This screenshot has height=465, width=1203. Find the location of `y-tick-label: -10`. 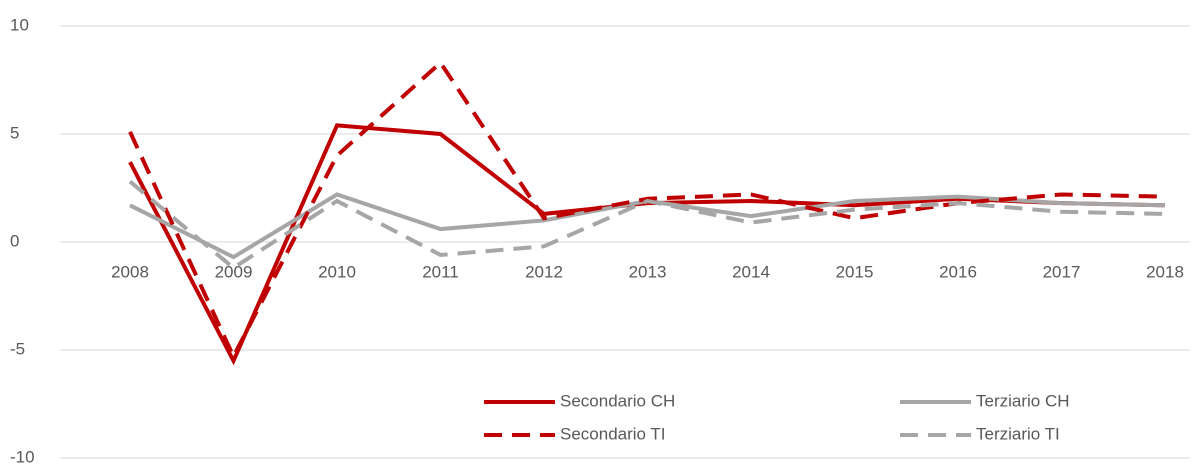

y-tick-label: -10 is located at coordinates (22, 456).